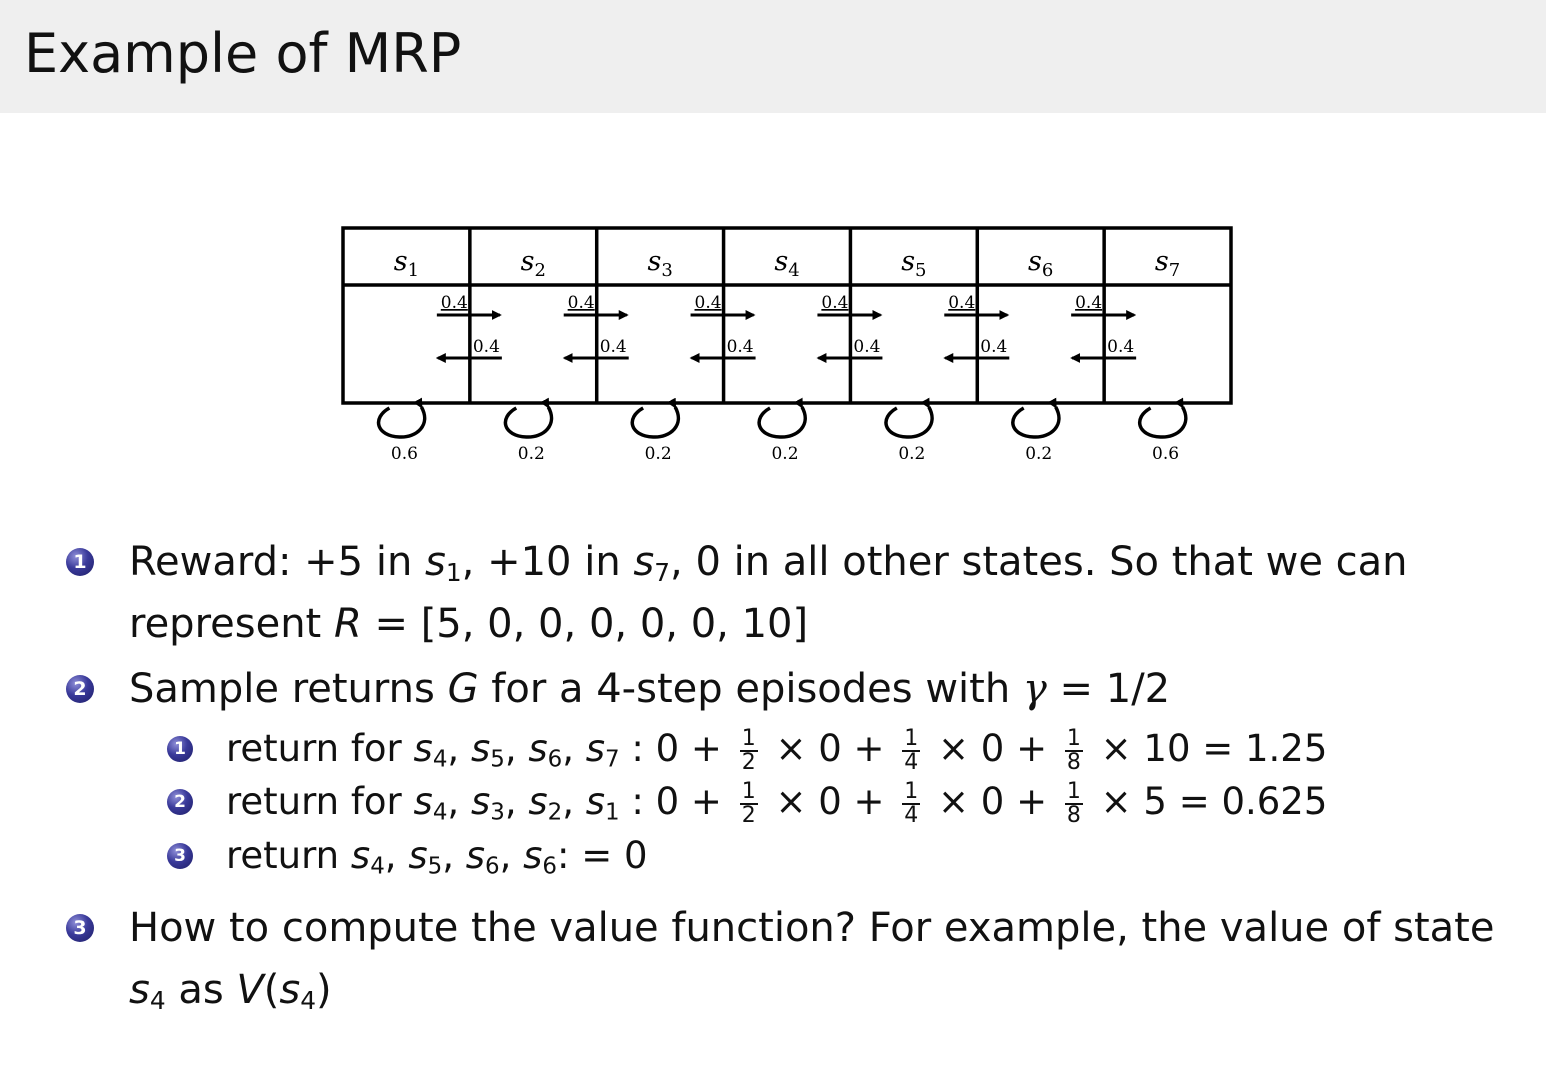 The height and width of the screenshot is (1080, 1546). Describe the element at coordinates (748, 762) in the screenshot. I see `denominator: 2` at that location.